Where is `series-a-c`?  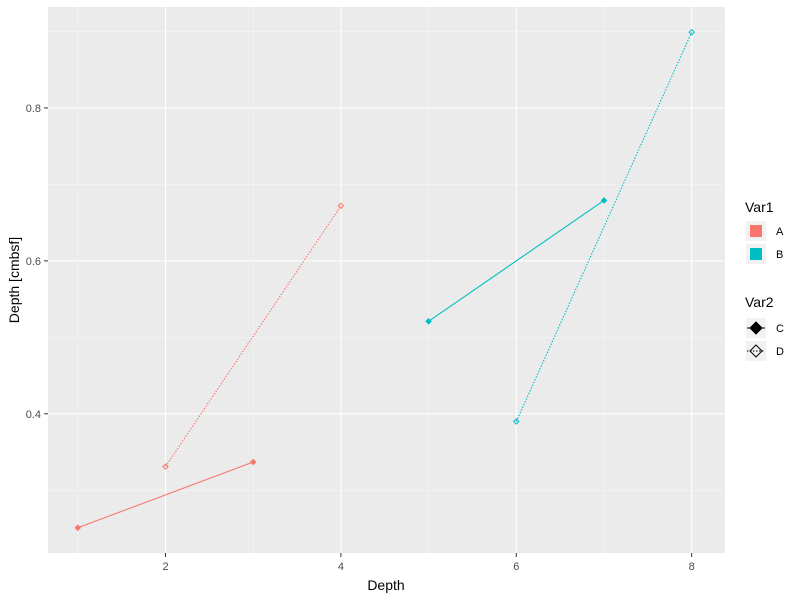 series-a-c is located at coordinates (165, 495).